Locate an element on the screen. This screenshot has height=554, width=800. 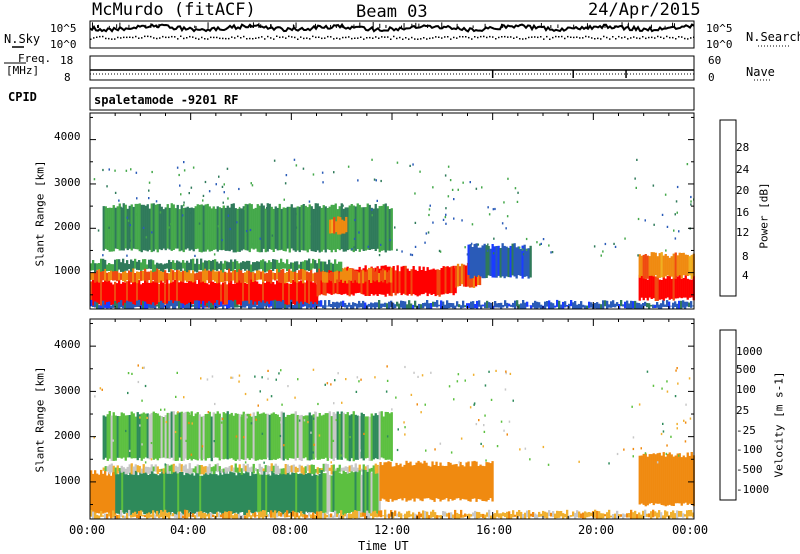
cpid-panel-frame is located at coordinates (392, 99).